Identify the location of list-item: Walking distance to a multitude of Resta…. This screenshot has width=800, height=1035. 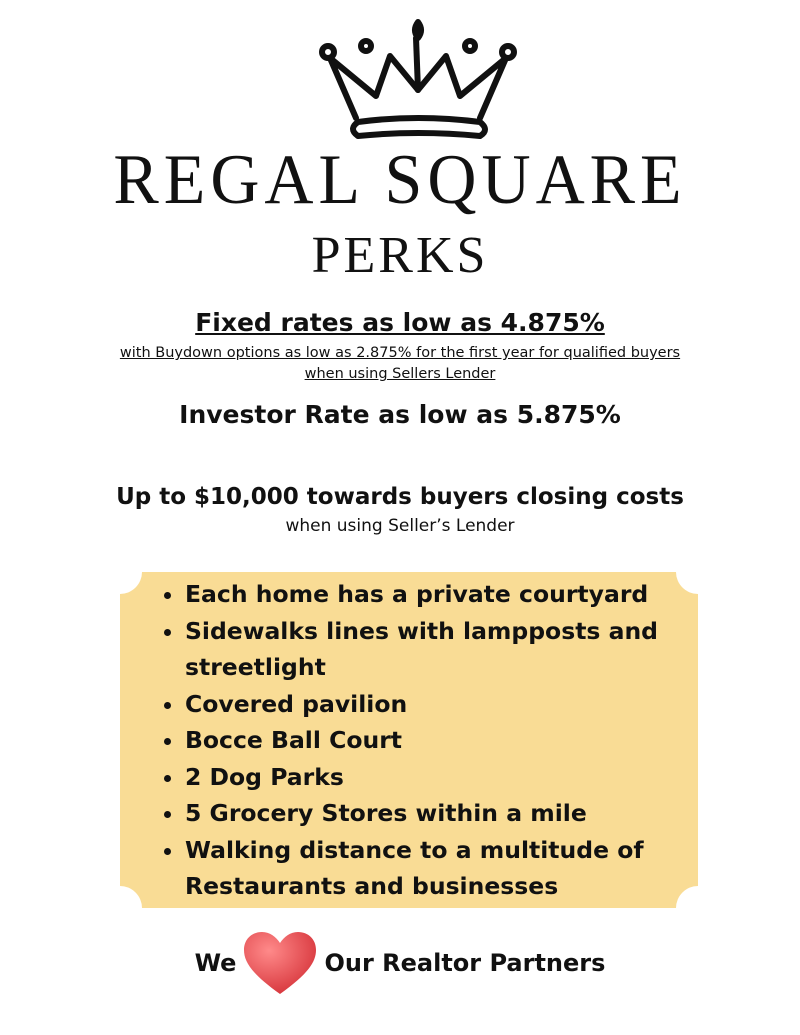
(455, 868).